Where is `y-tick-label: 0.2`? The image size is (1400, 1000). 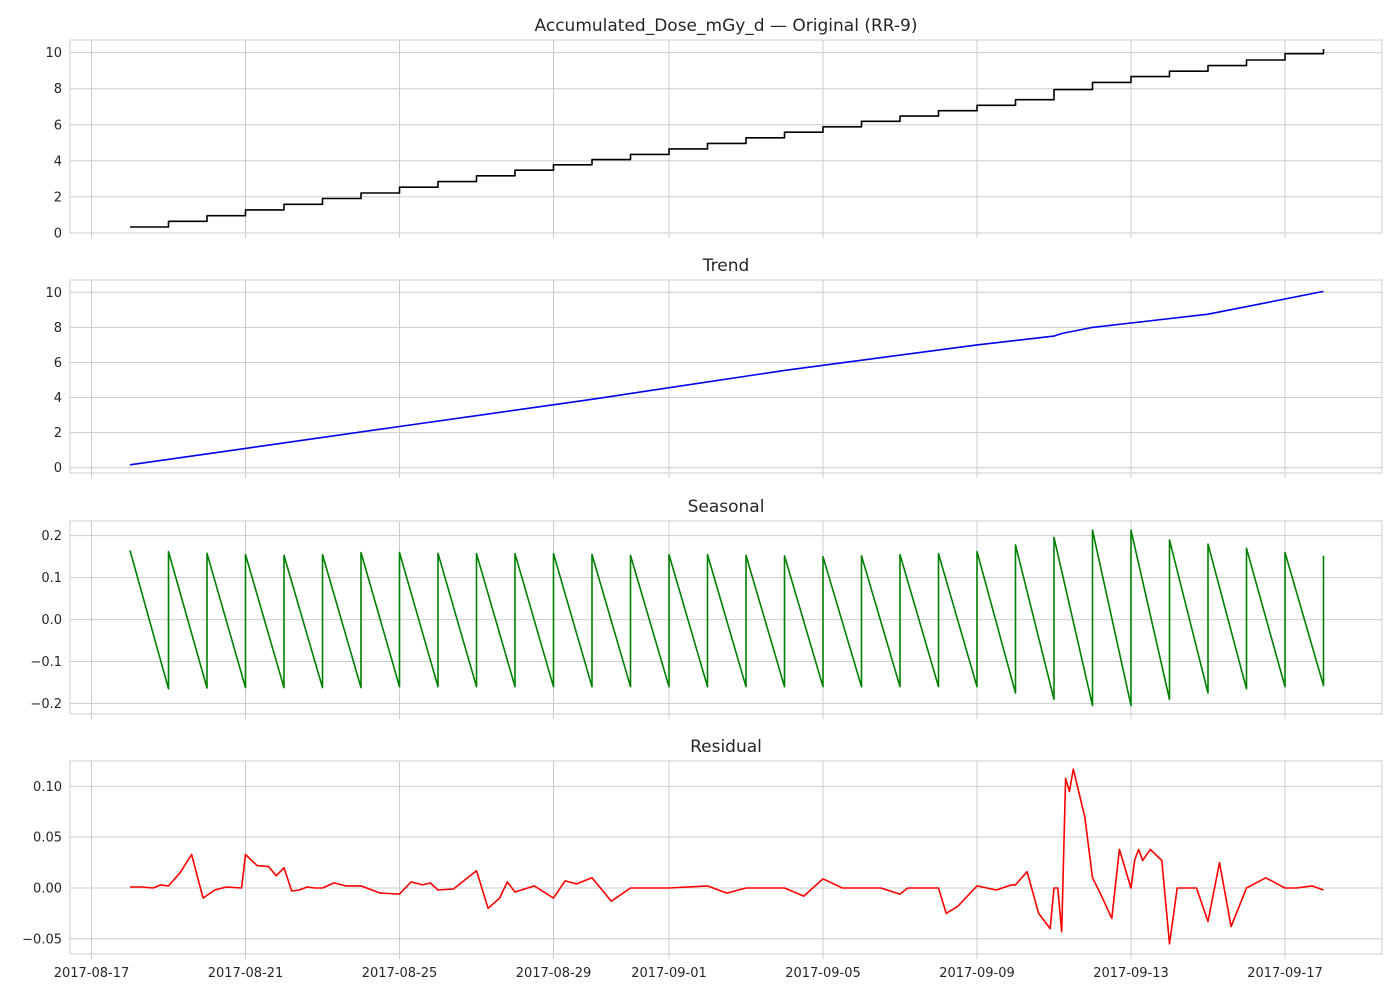
y-tick-label: 0.2 is located at coordinates (51, 536).